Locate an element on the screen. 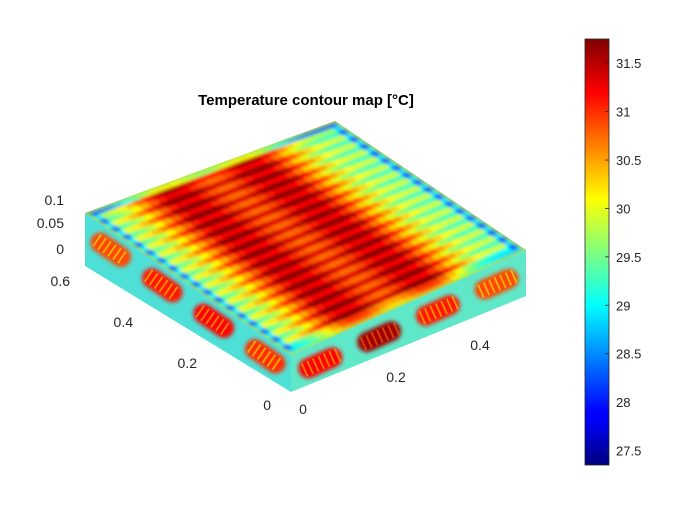  z-tick: 0.1 is located at coordinates (55, 200).